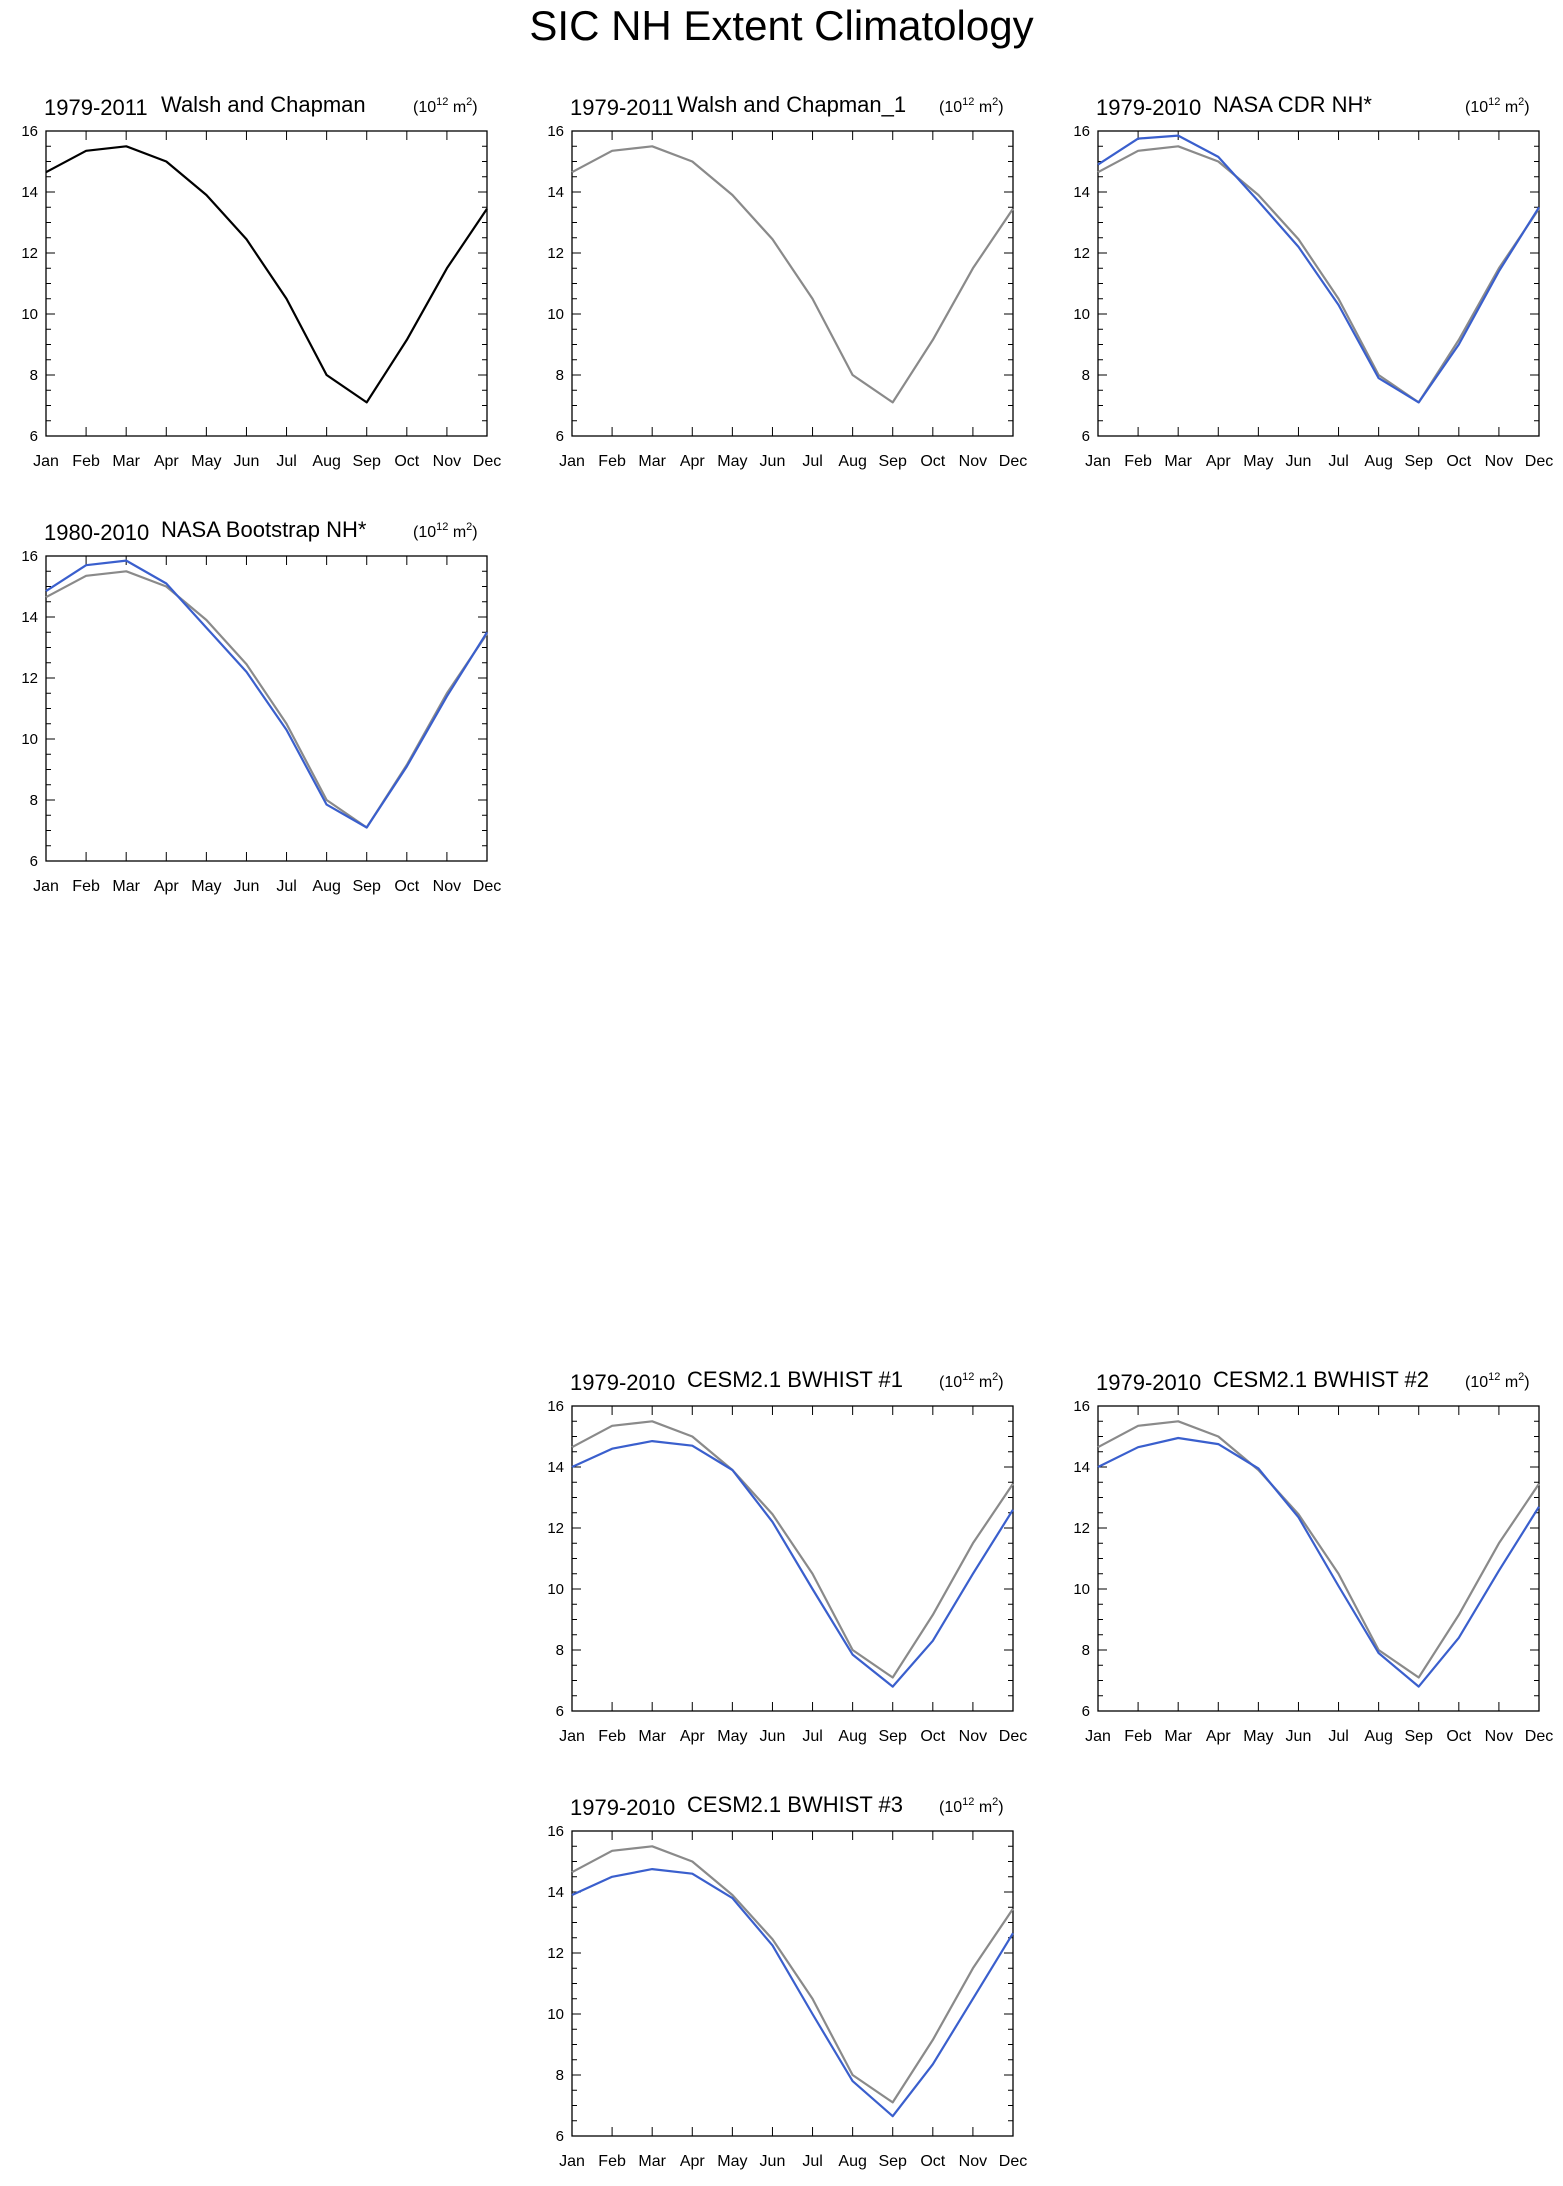  Describe the element at coordinates (781, 25) in the screenshot. I see `figure-title: SIC NH Extent Climatology` at that location.